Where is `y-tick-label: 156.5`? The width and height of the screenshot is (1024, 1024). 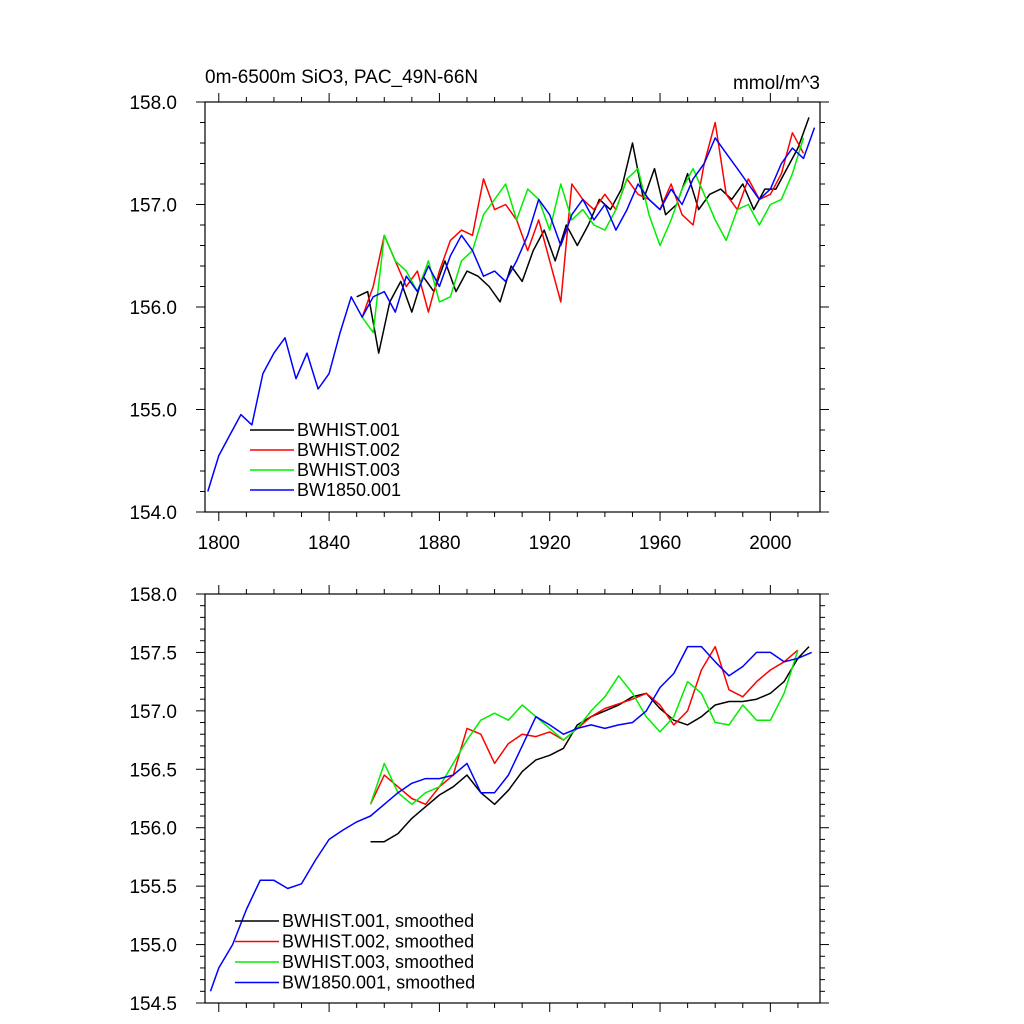 y-tick-label: 156.5 is located at coordinates (153, 770).